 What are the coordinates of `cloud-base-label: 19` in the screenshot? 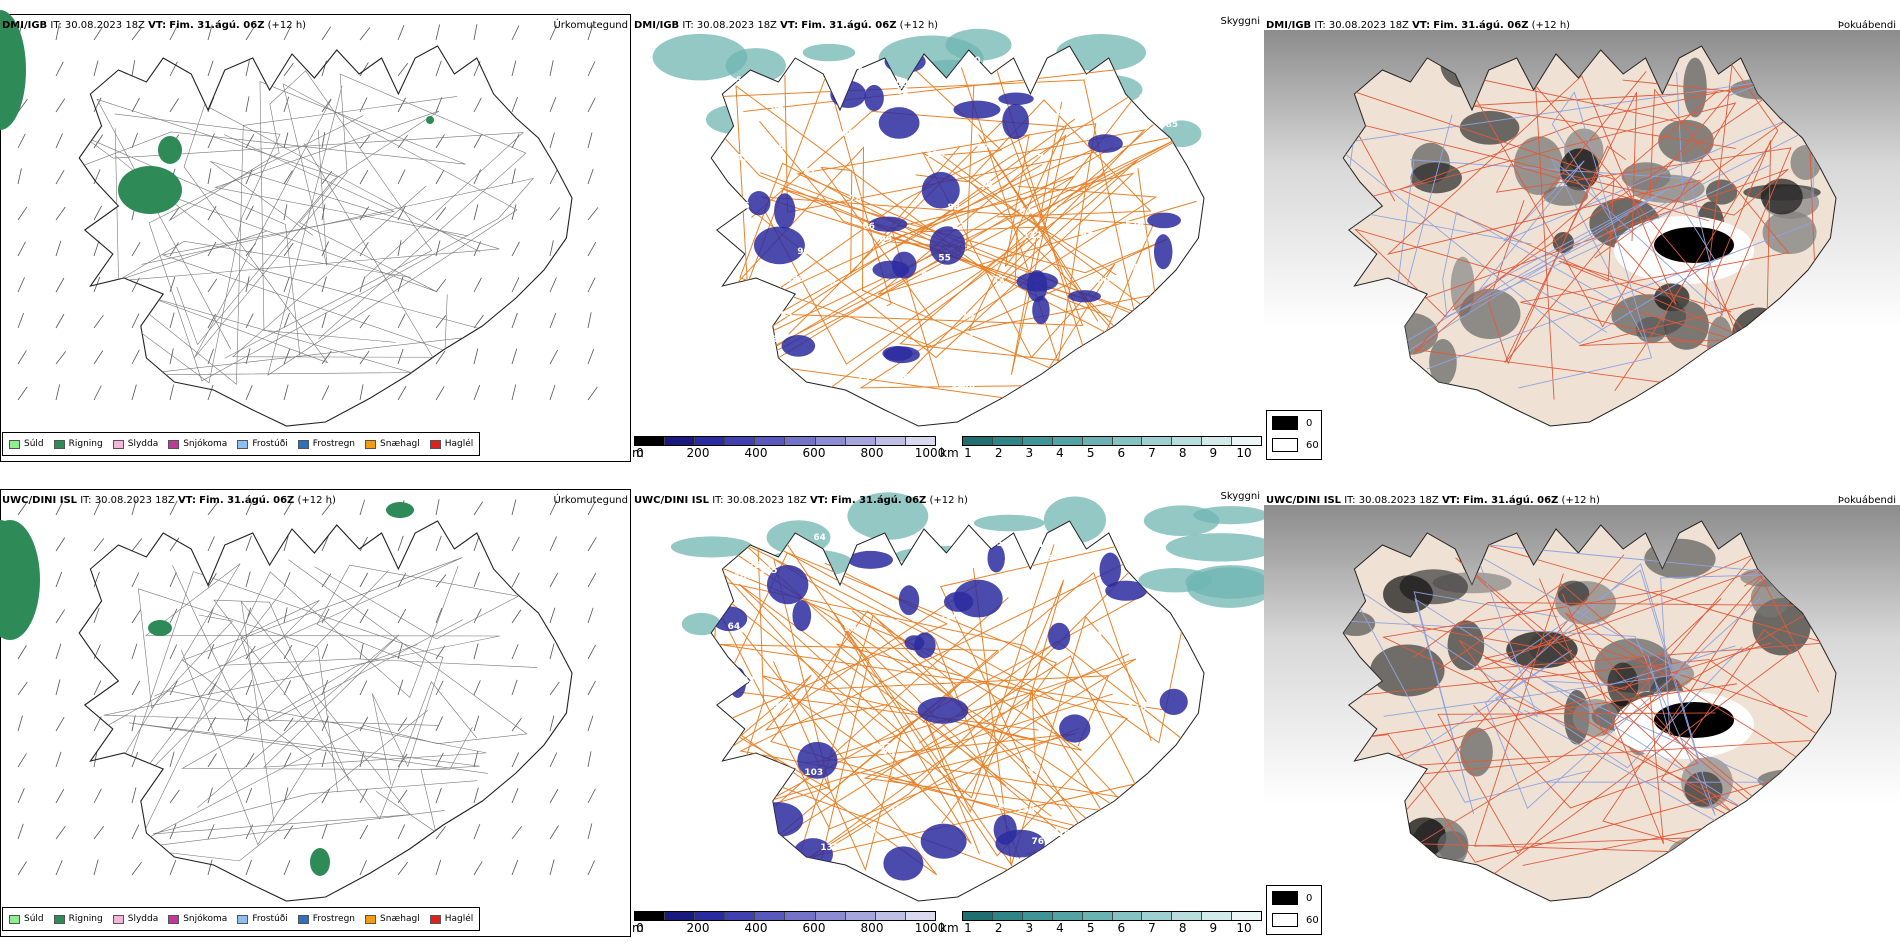 It's located at (968, 317).